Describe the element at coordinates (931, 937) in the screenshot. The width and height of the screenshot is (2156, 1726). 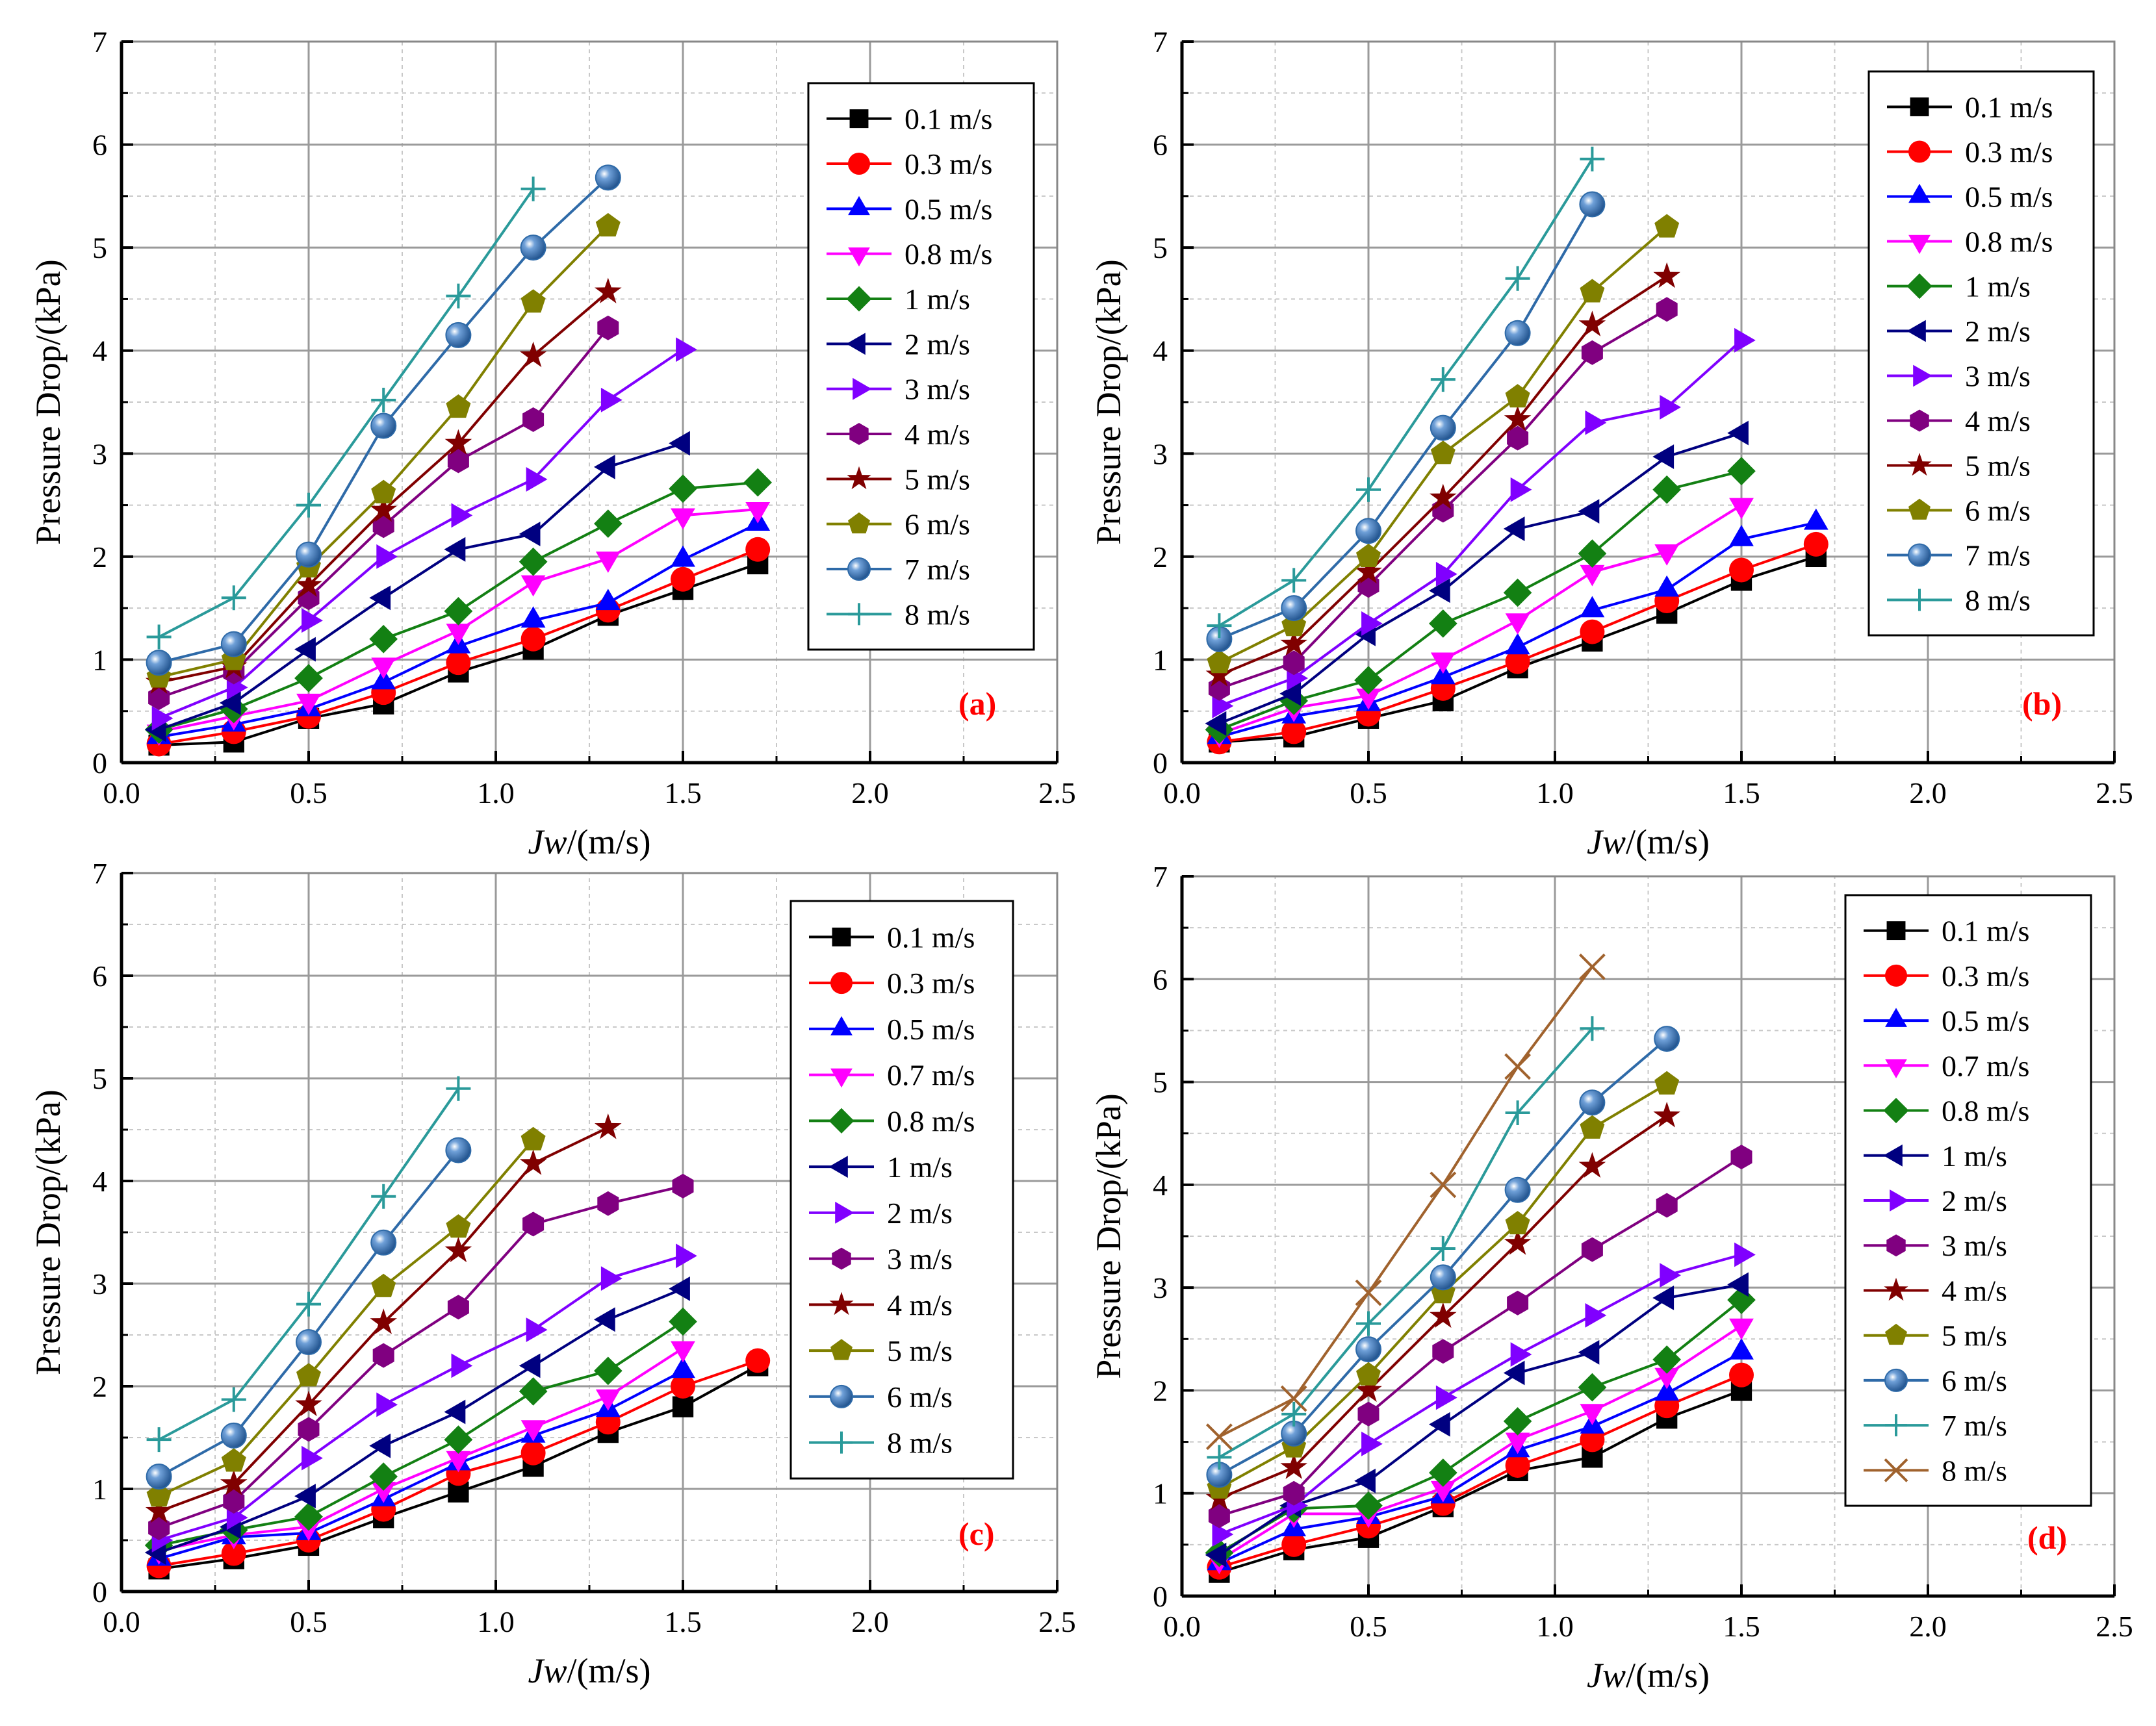
I see `legend-label: 0.1 m/s` at that location.